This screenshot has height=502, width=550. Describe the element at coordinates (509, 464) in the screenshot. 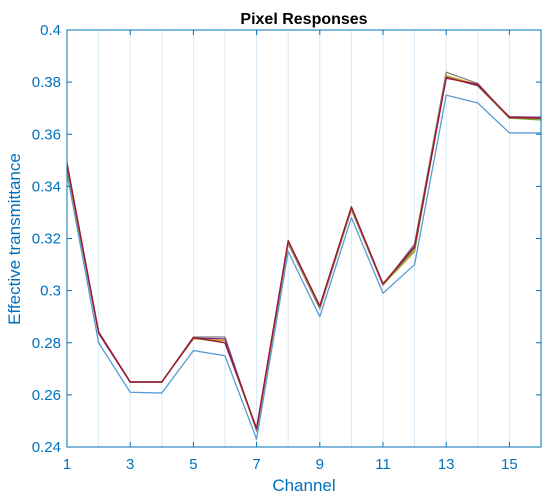

I see `x-tick-label: 15` at that location.